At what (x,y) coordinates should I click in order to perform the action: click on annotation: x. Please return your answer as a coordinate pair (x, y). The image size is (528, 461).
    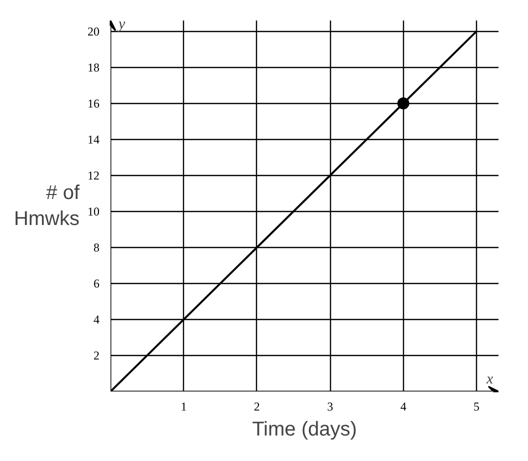
    Looking at the image, I should click on (490, 380).